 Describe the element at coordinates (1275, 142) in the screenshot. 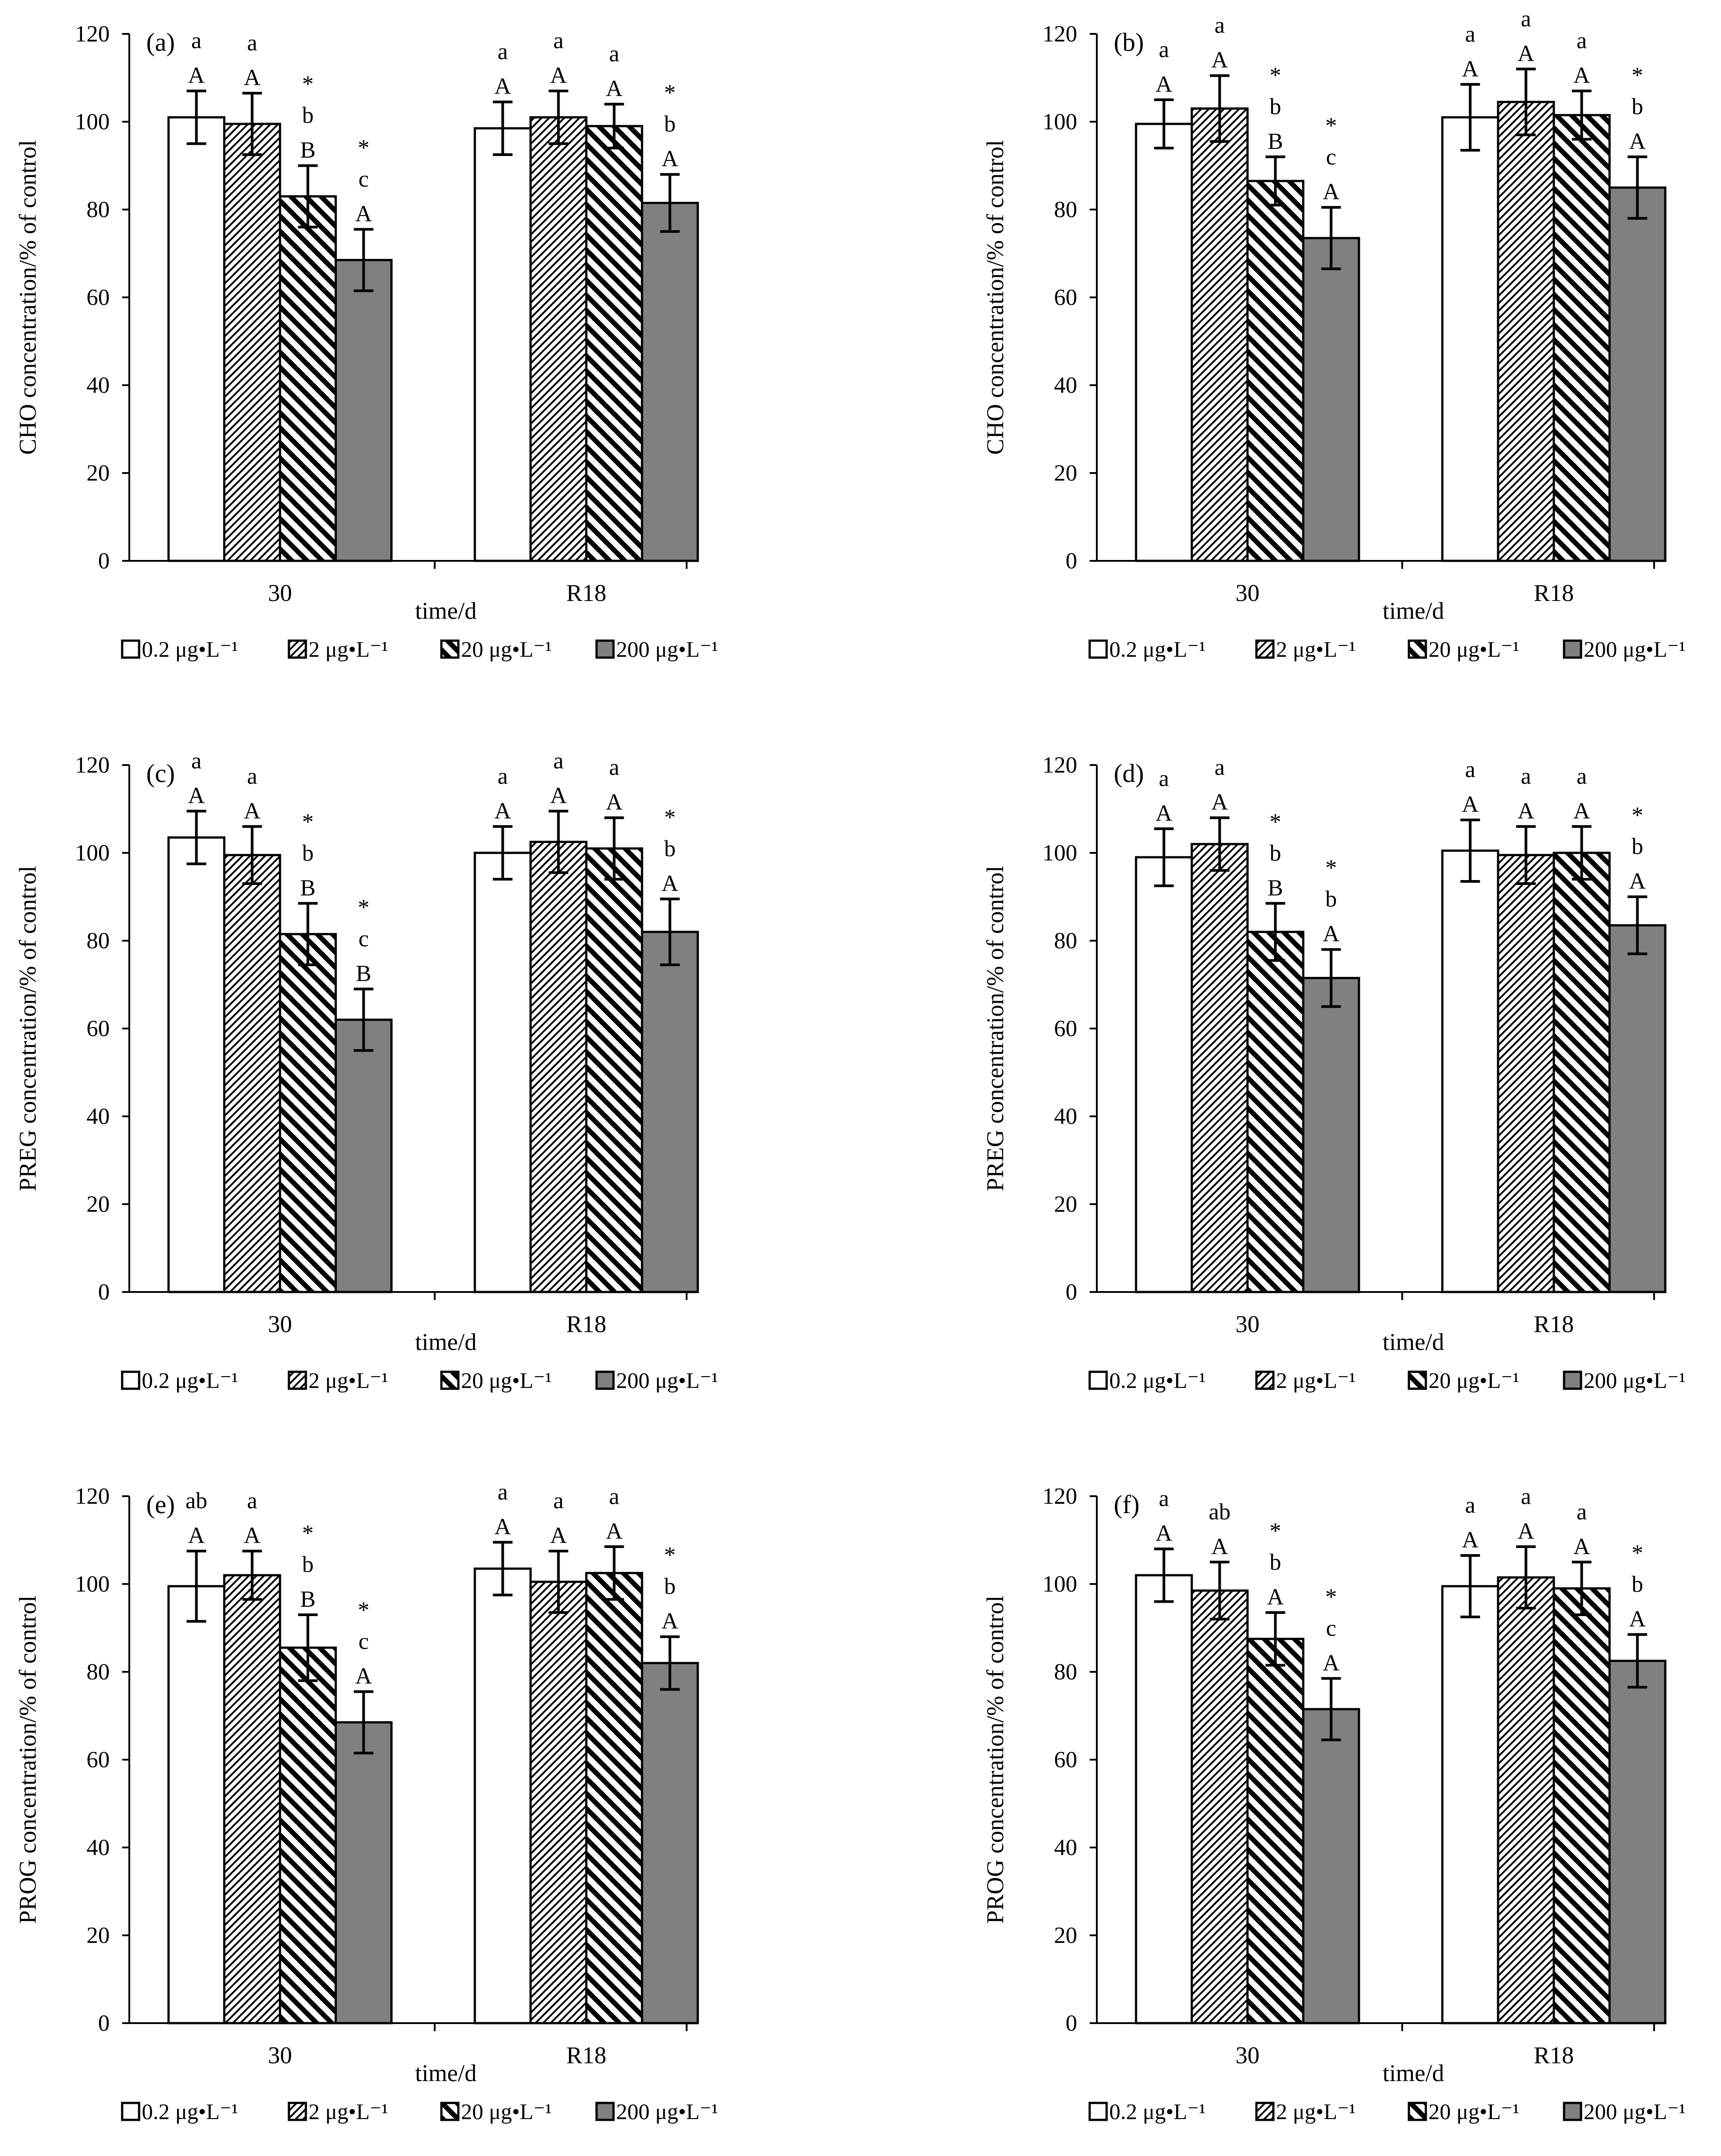

I see `significance-label: B` at that location.